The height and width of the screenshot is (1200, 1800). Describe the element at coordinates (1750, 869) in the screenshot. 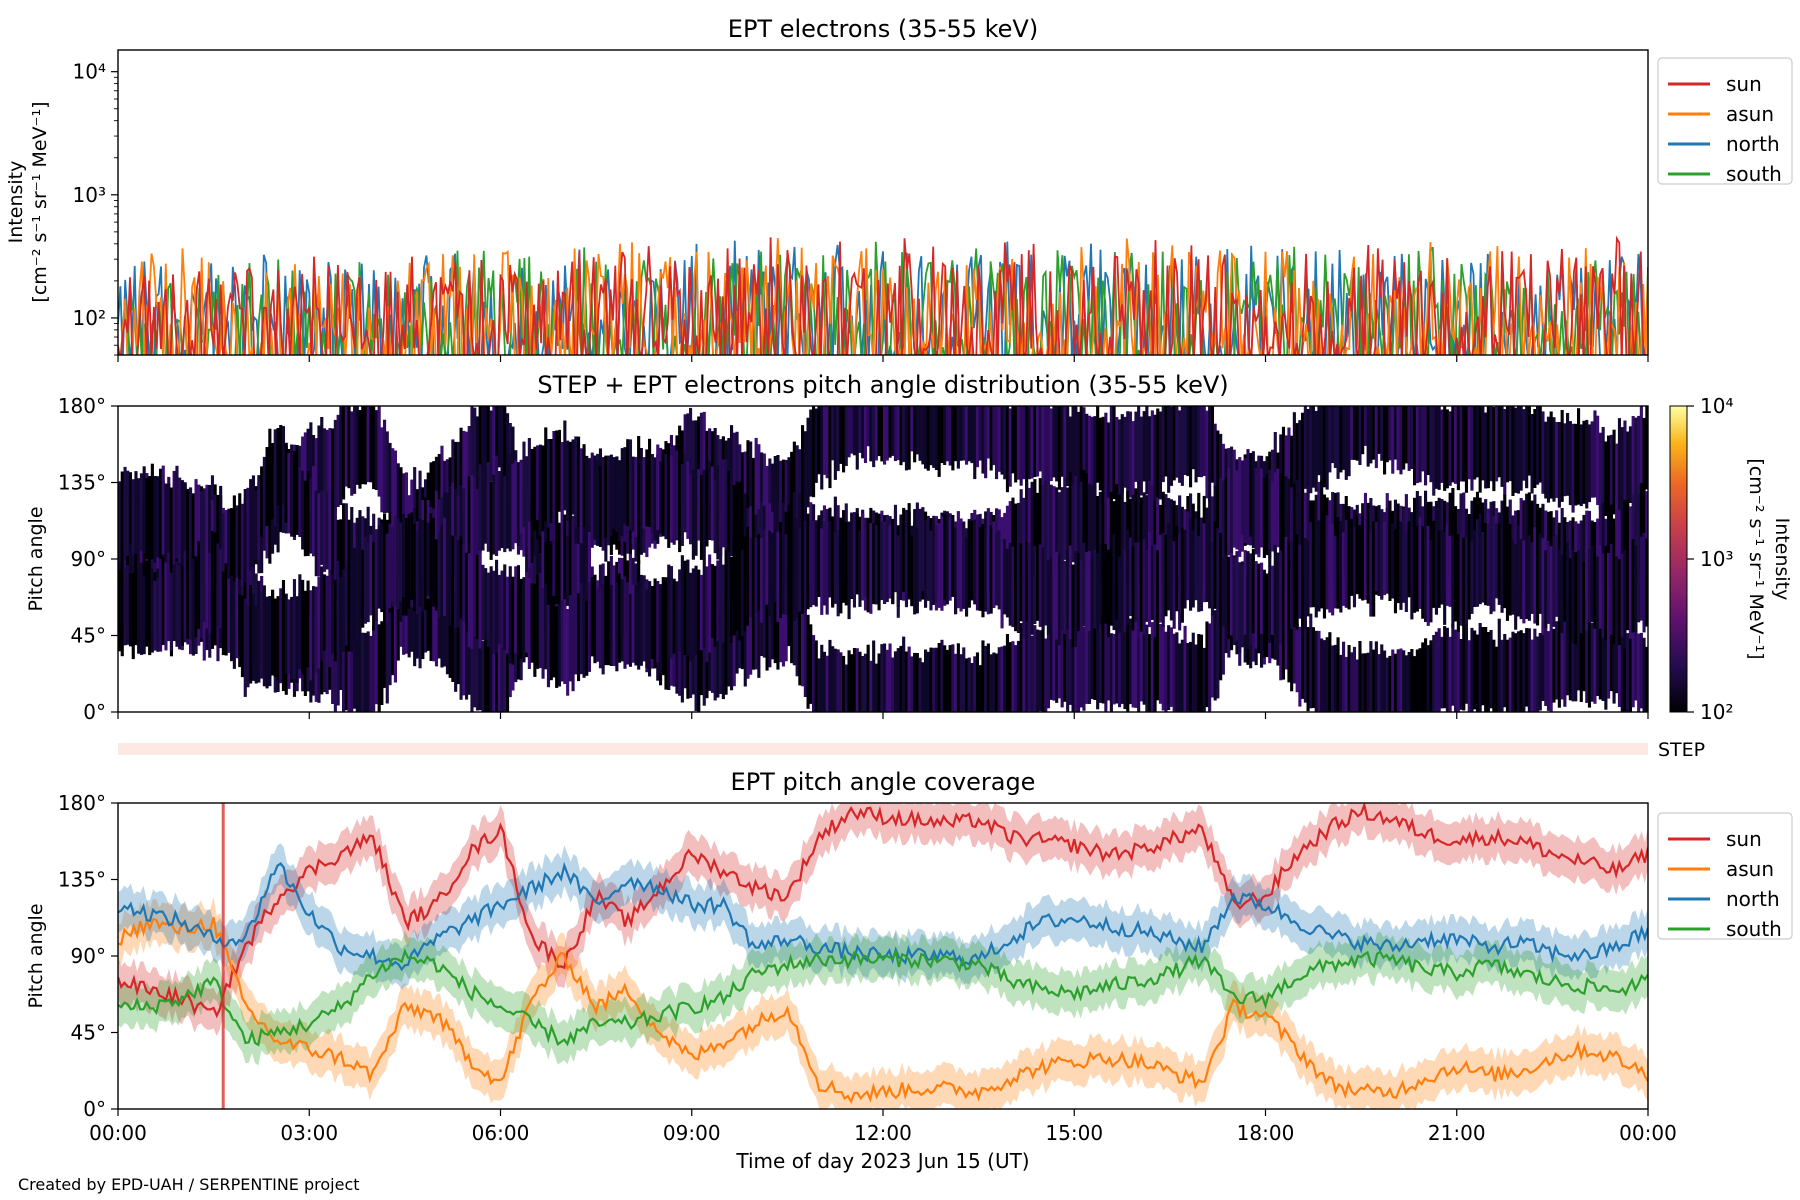

I see `legend-label-asun: asun` at that location.